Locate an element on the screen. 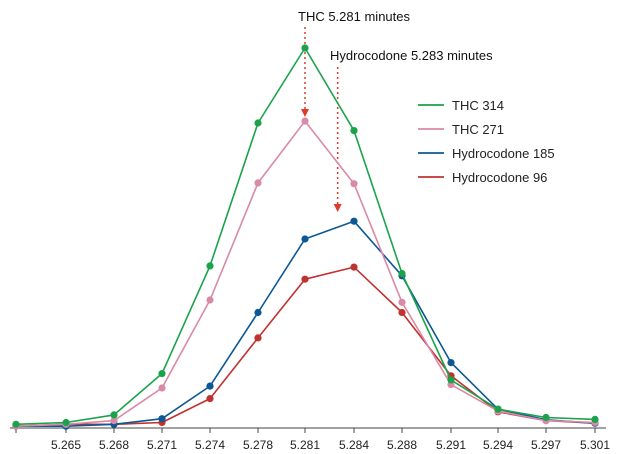 The height and width of the screenshot is (454, 619). legend-label: THC 271 is located at coordinates (478, 129).